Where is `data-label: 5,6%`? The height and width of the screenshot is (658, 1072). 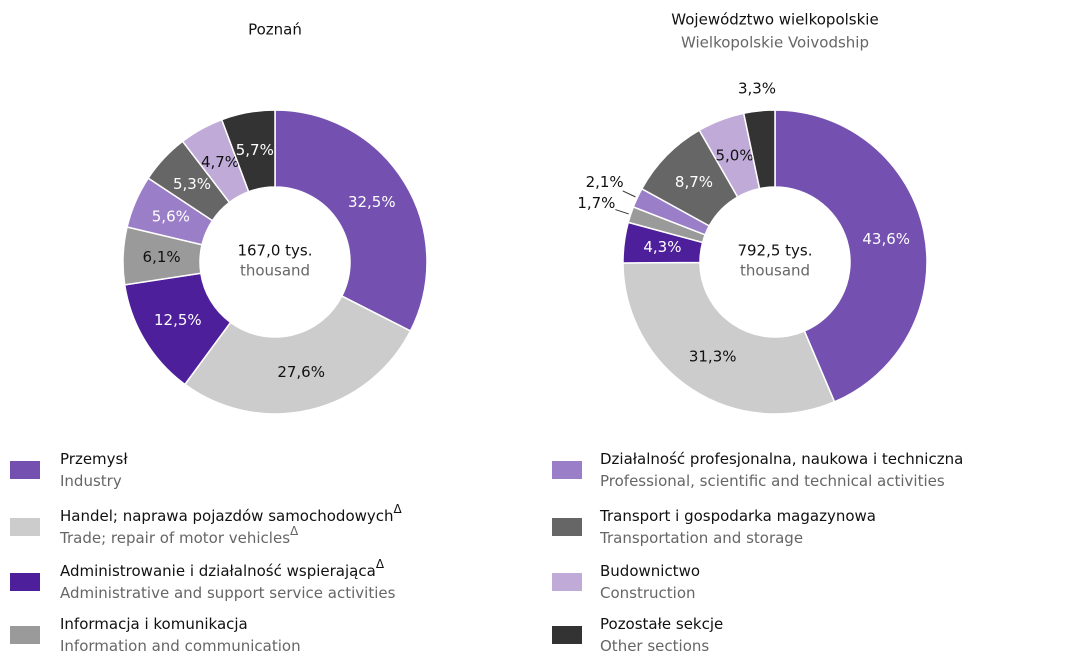
data-label: 5,6% is located at coordinates (171, 216).